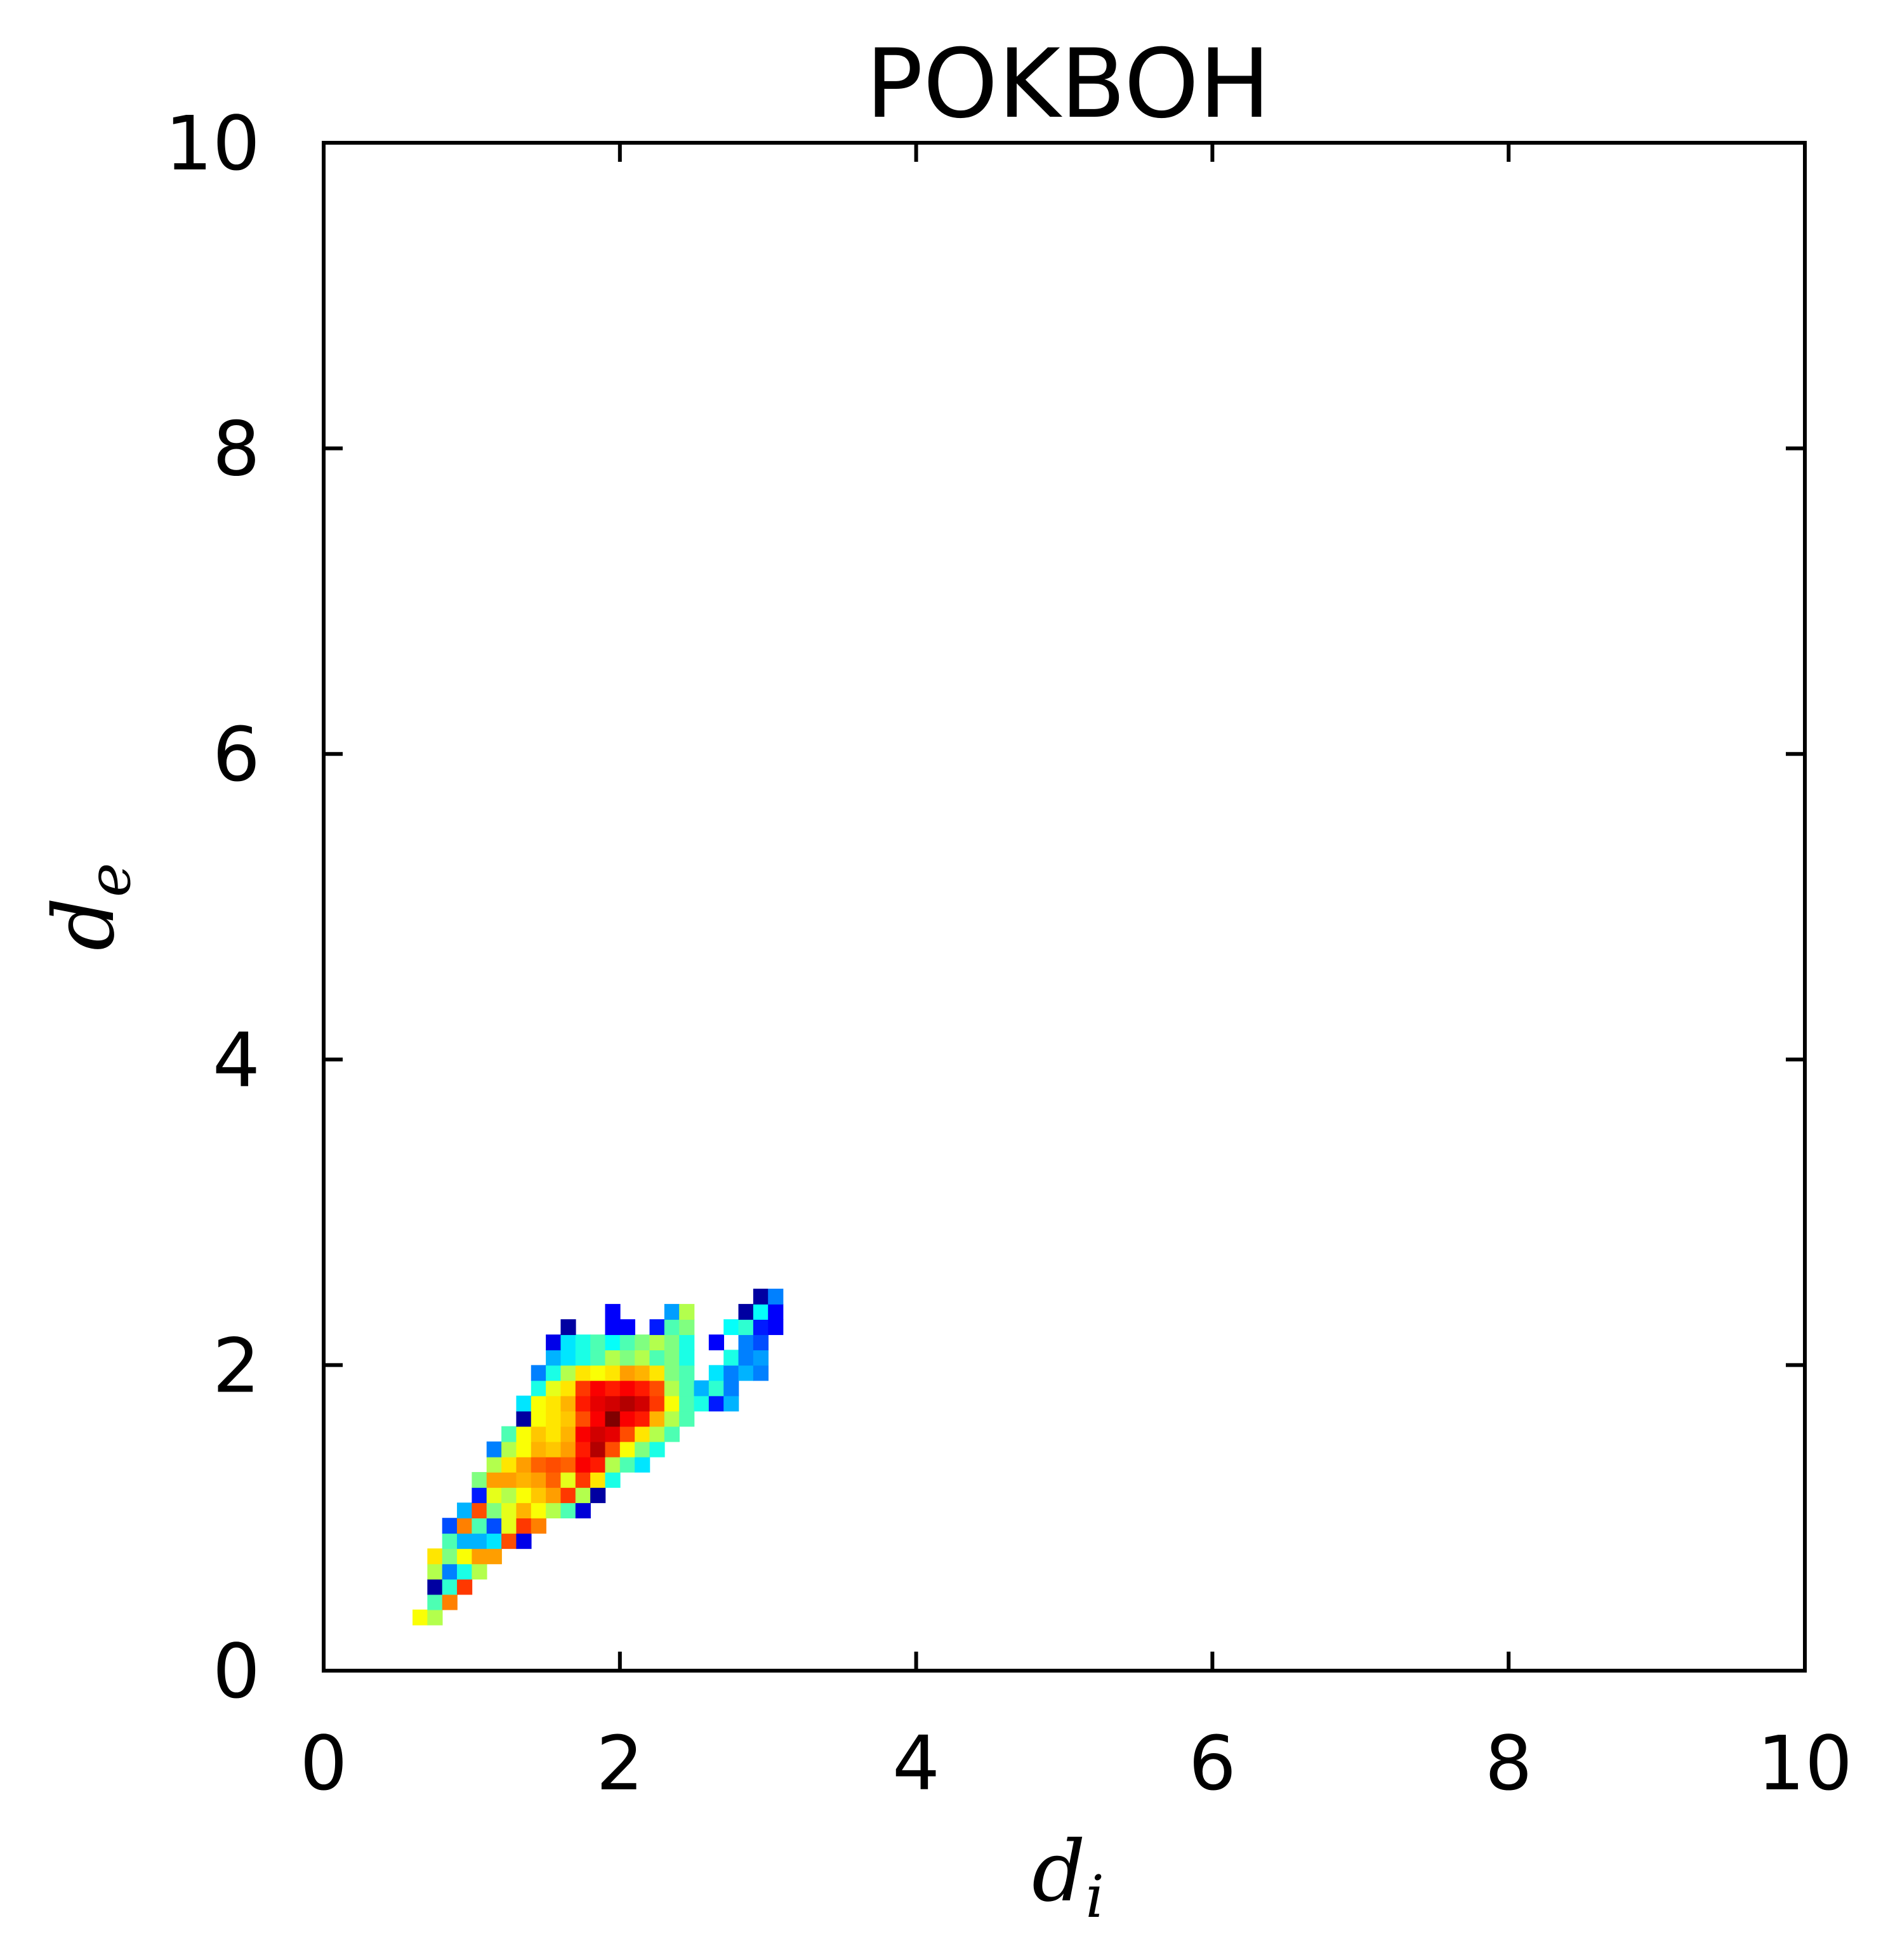  Describe the element at coordinates (1068, 1877) in the screenshot. I see `x-axis-label: di` at that location.